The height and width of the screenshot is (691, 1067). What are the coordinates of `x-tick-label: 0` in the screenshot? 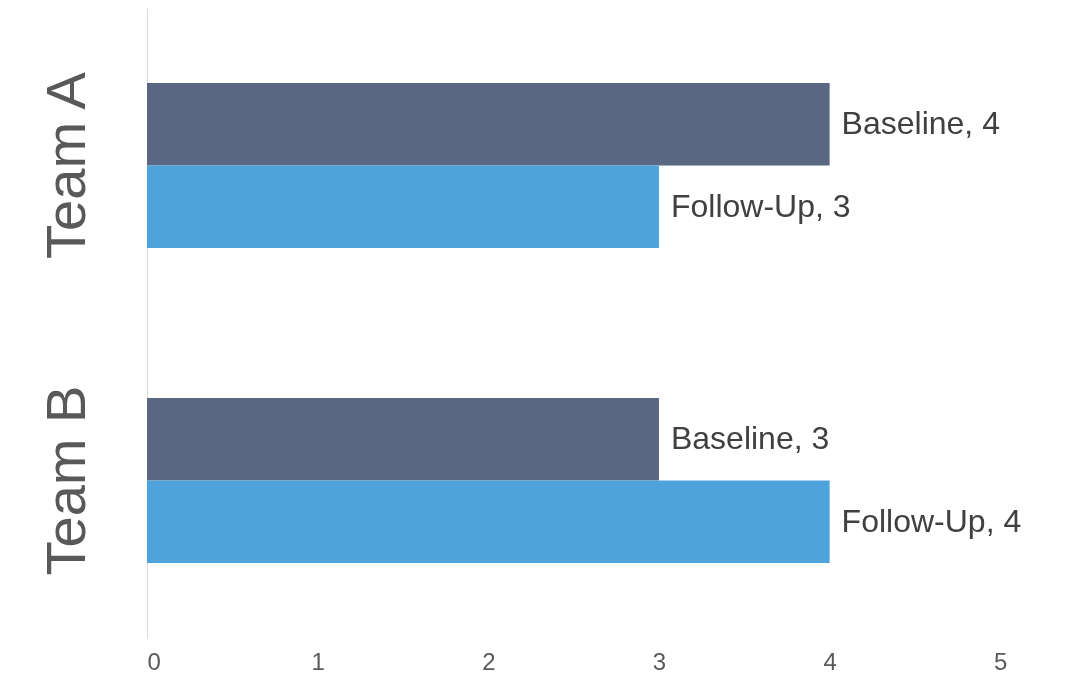 It's located at (154, 661).